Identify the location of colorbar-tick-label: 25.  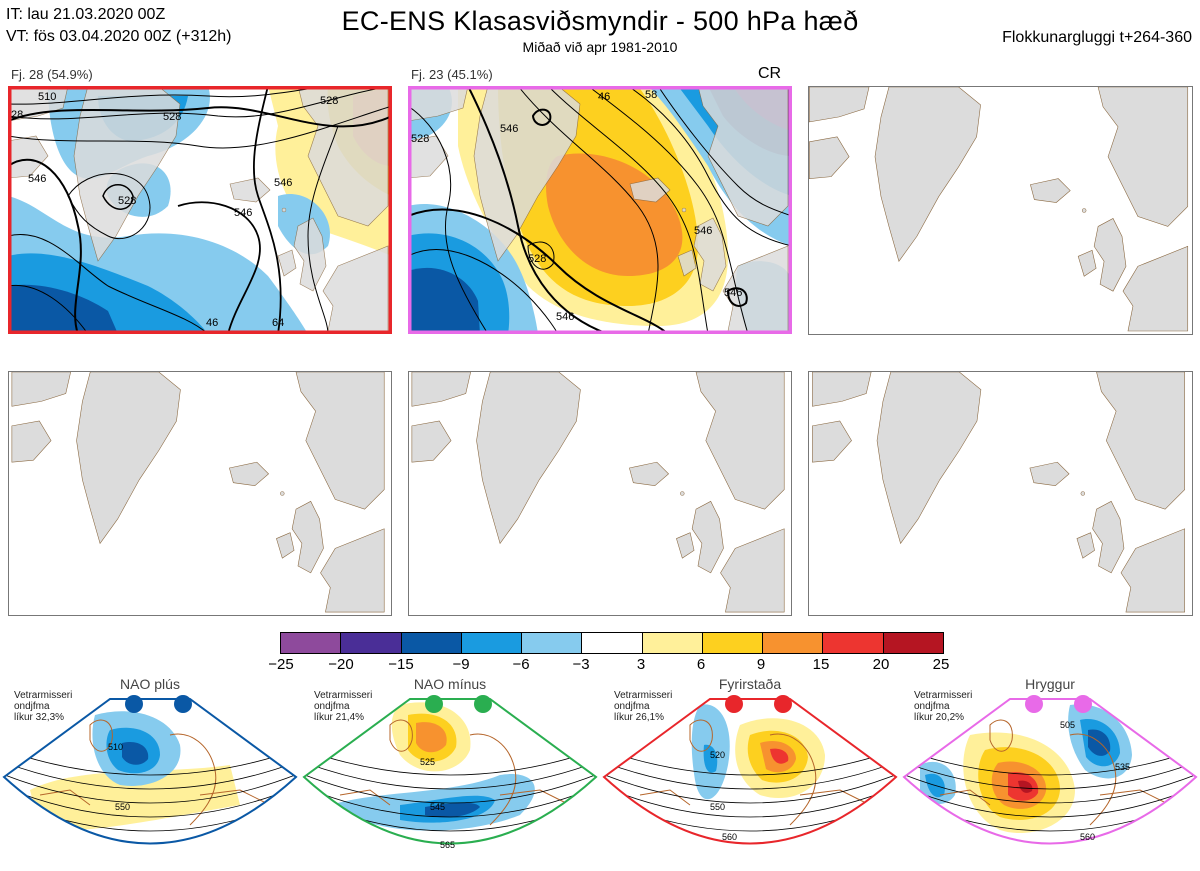
(941, 664).